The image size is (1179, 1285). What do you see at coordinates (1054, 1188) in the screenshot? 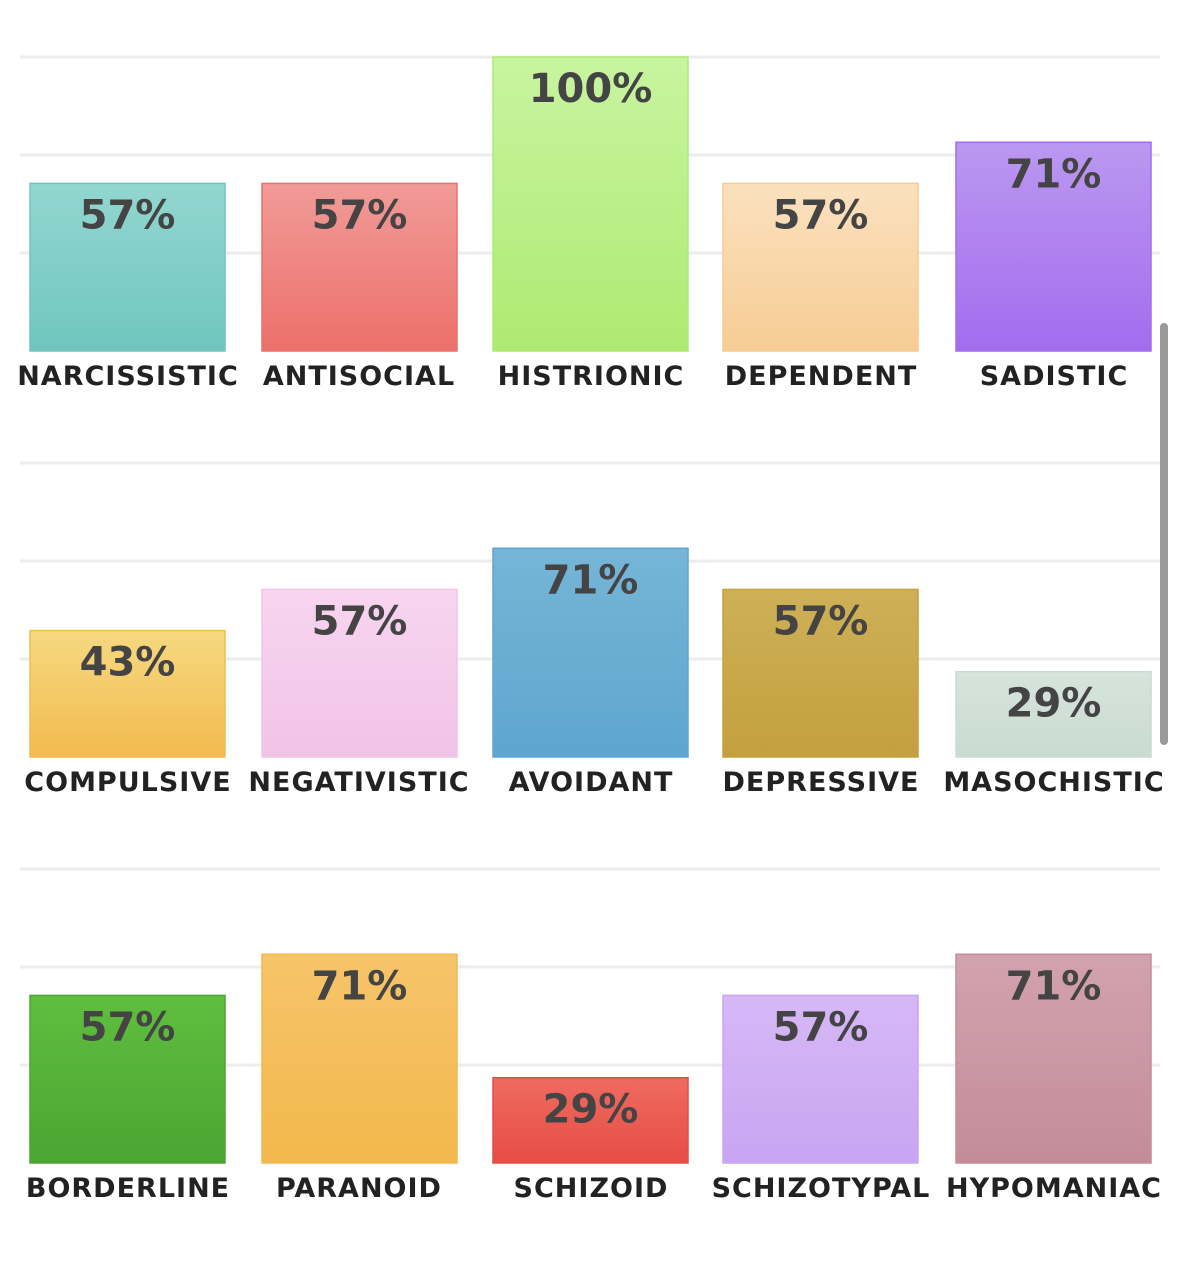
I see `category-label: HYPOMANIAC` at bounding box center [1054, 1188].